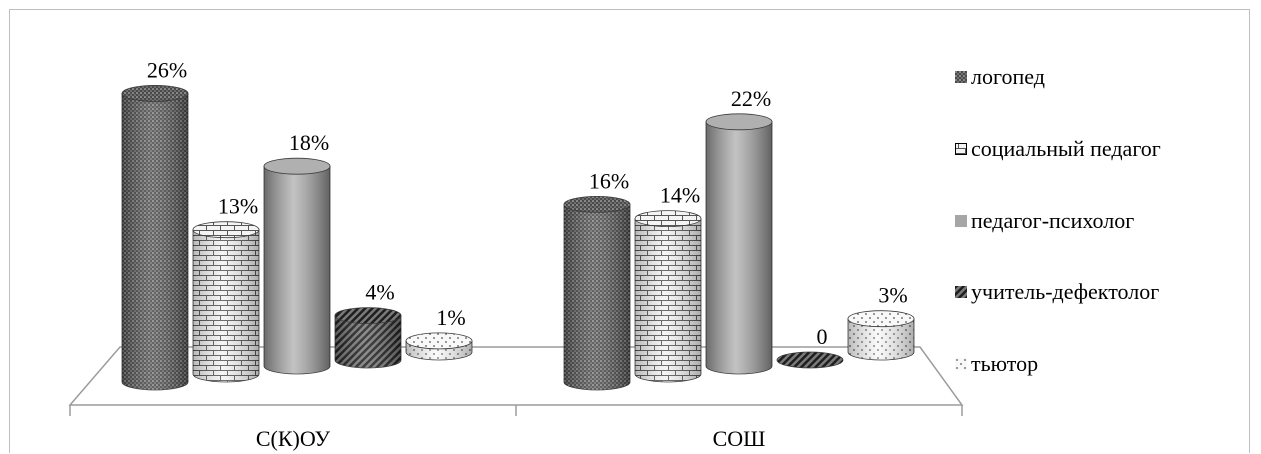 The width and height of the screenshot is (1261, 454). What do you see at coordinates (1008, 76) in the screenshot?
I see `legend-label: логопед` at bounding box center [1008, 76].